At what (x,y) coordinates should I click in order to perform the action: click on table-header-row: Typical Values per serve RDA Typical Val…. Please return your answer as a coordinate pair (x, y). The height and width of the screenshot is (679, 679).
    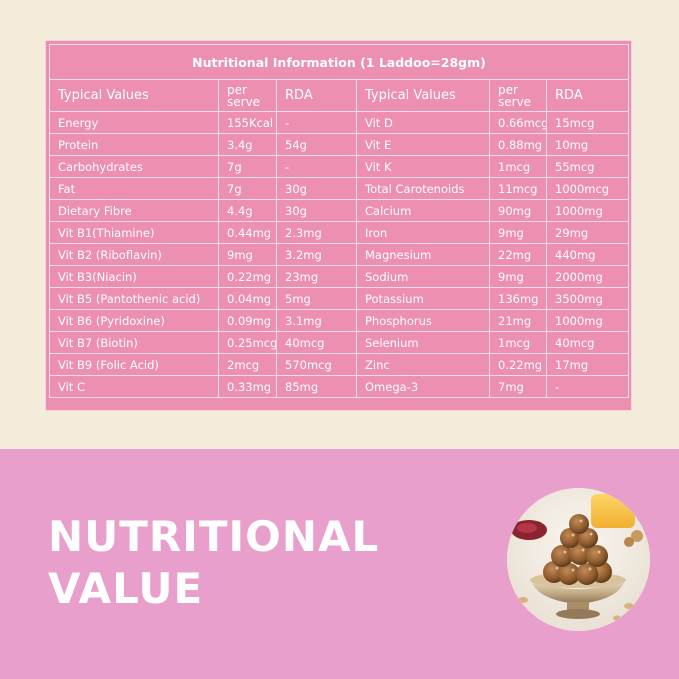
    Looking at the image, I should click on (339, 95).